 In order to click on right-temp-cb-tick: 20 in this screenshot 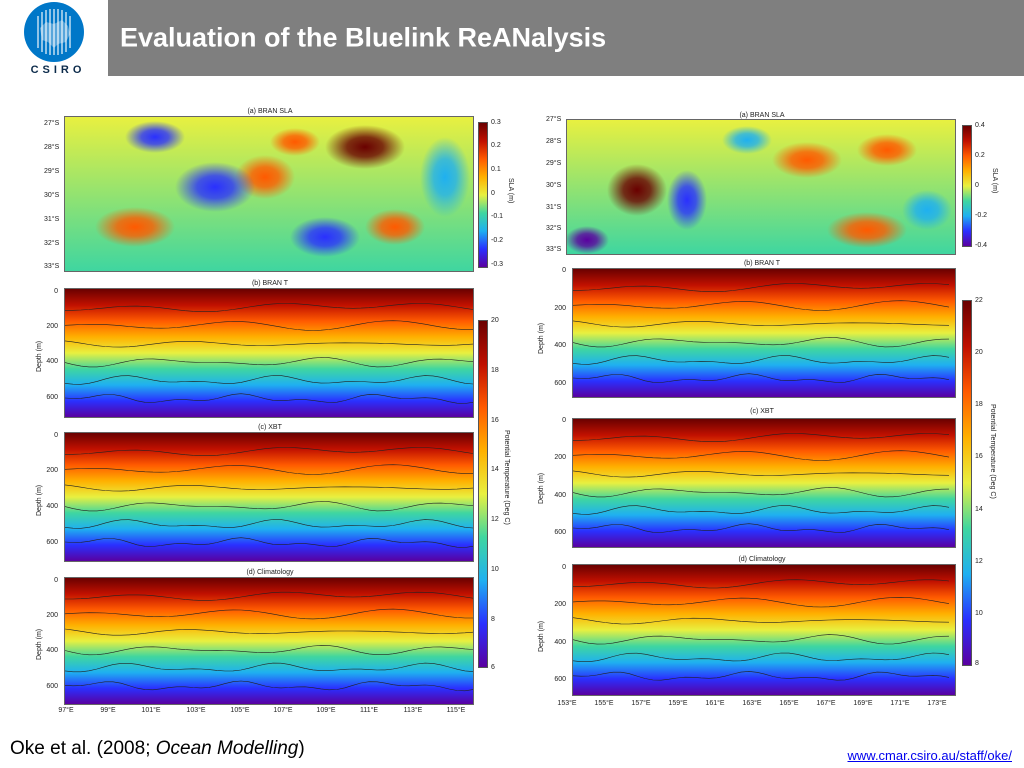, I will do `click(979, 352)`.